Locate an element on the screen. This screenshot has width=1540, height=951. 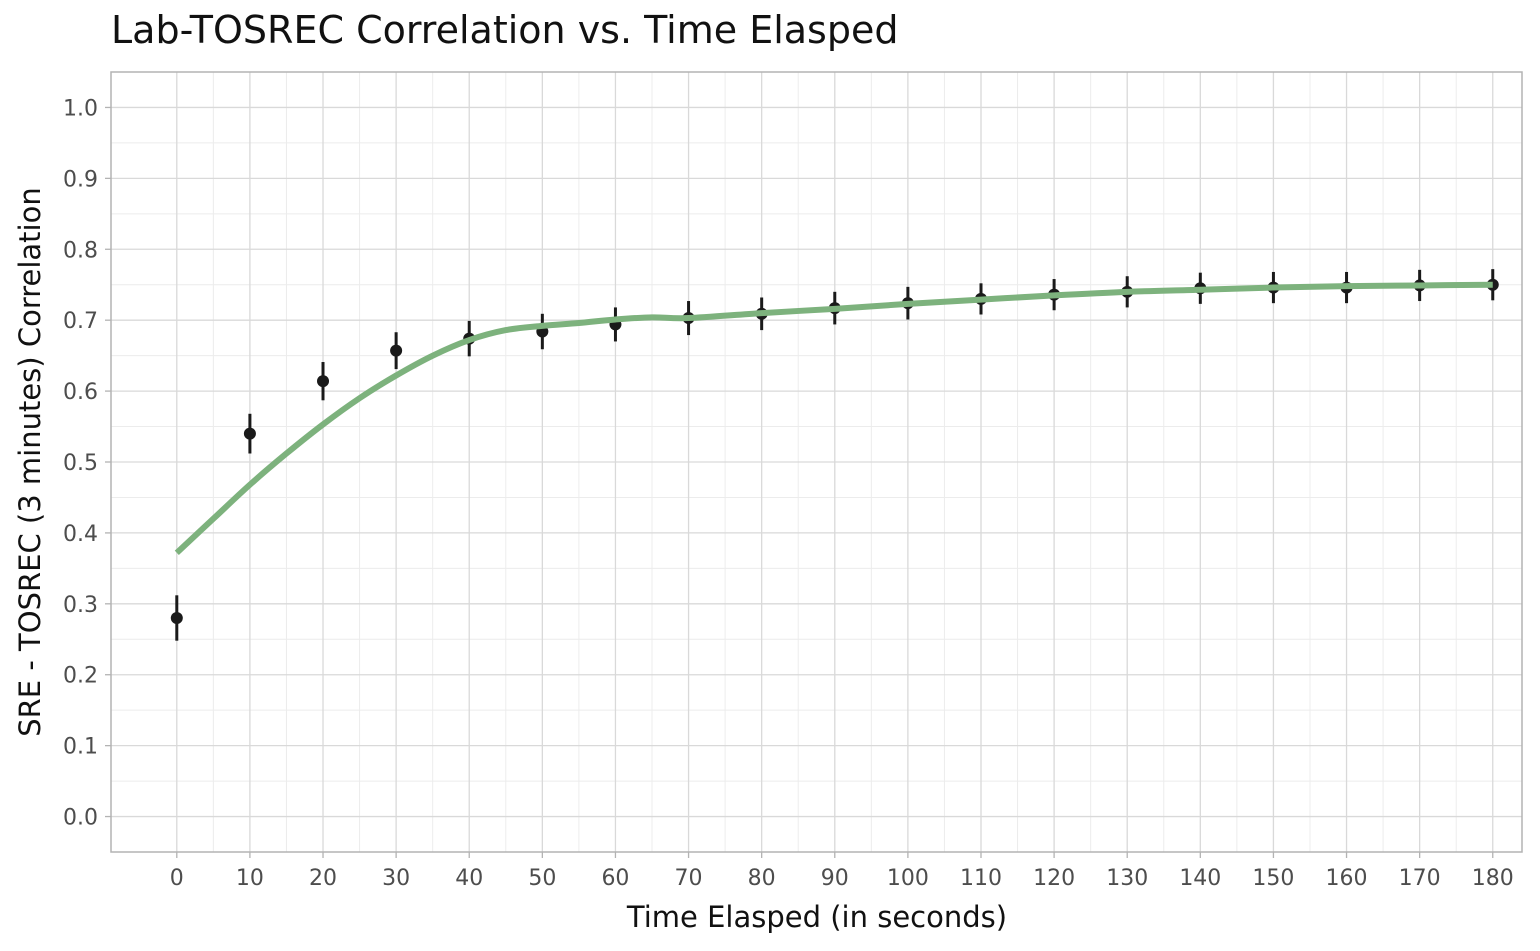
x-tick-label: 180 is located at coordinates (1493, 878).